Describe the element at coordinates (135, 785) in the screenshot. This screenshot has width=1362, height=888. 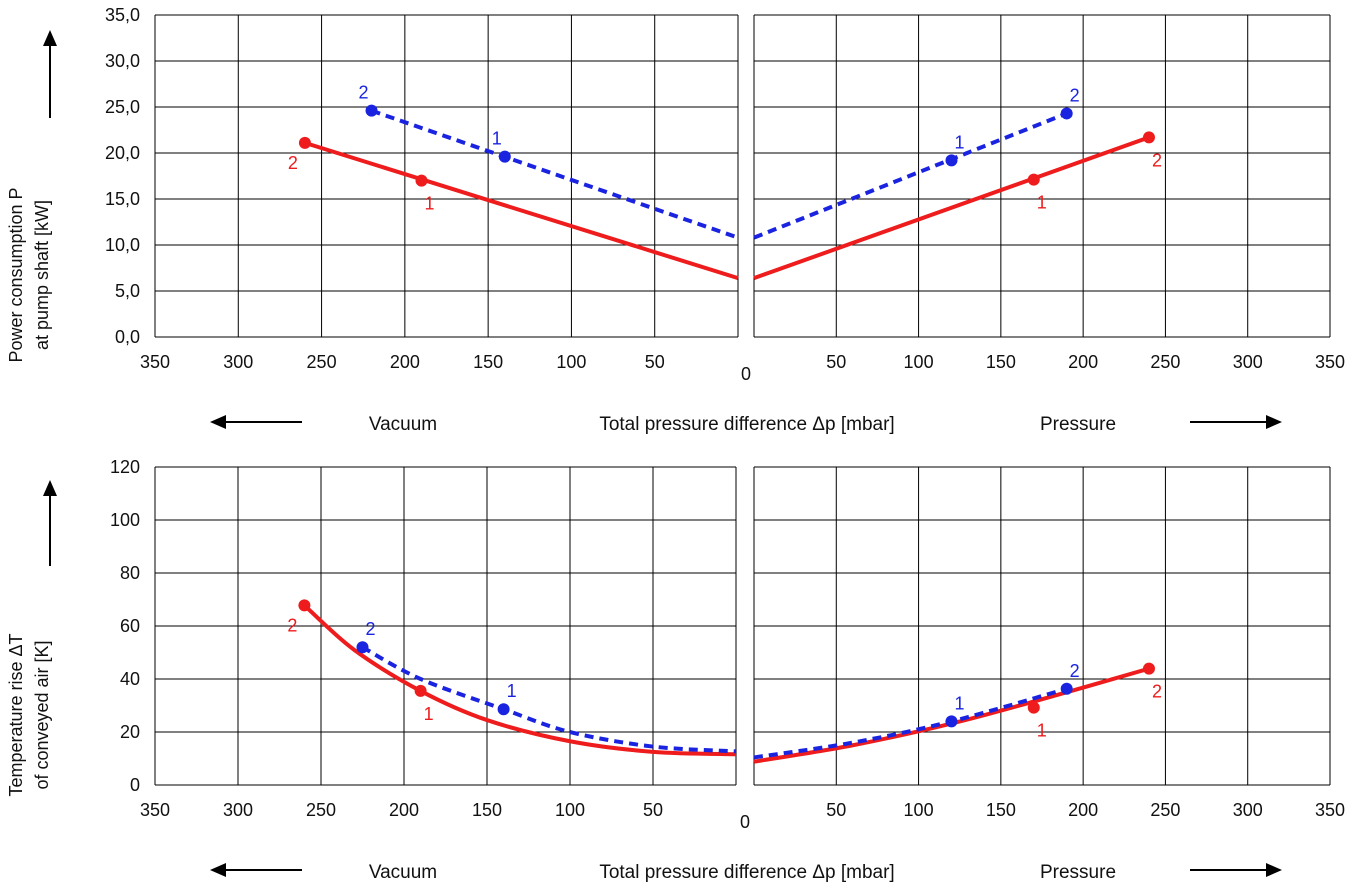
I see `y-tick-label: 0` at that location.